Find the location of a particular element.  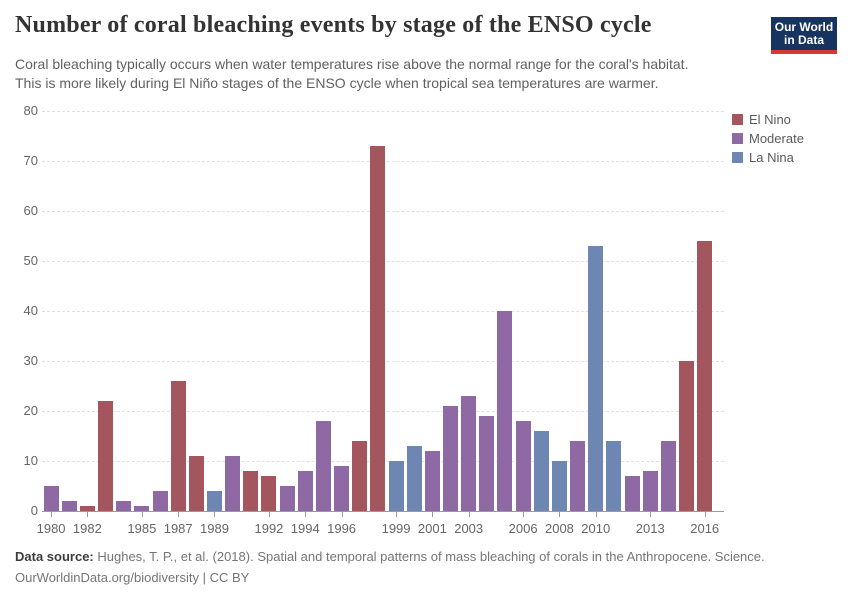

bar-1989 is located at coordinates (214, 501).